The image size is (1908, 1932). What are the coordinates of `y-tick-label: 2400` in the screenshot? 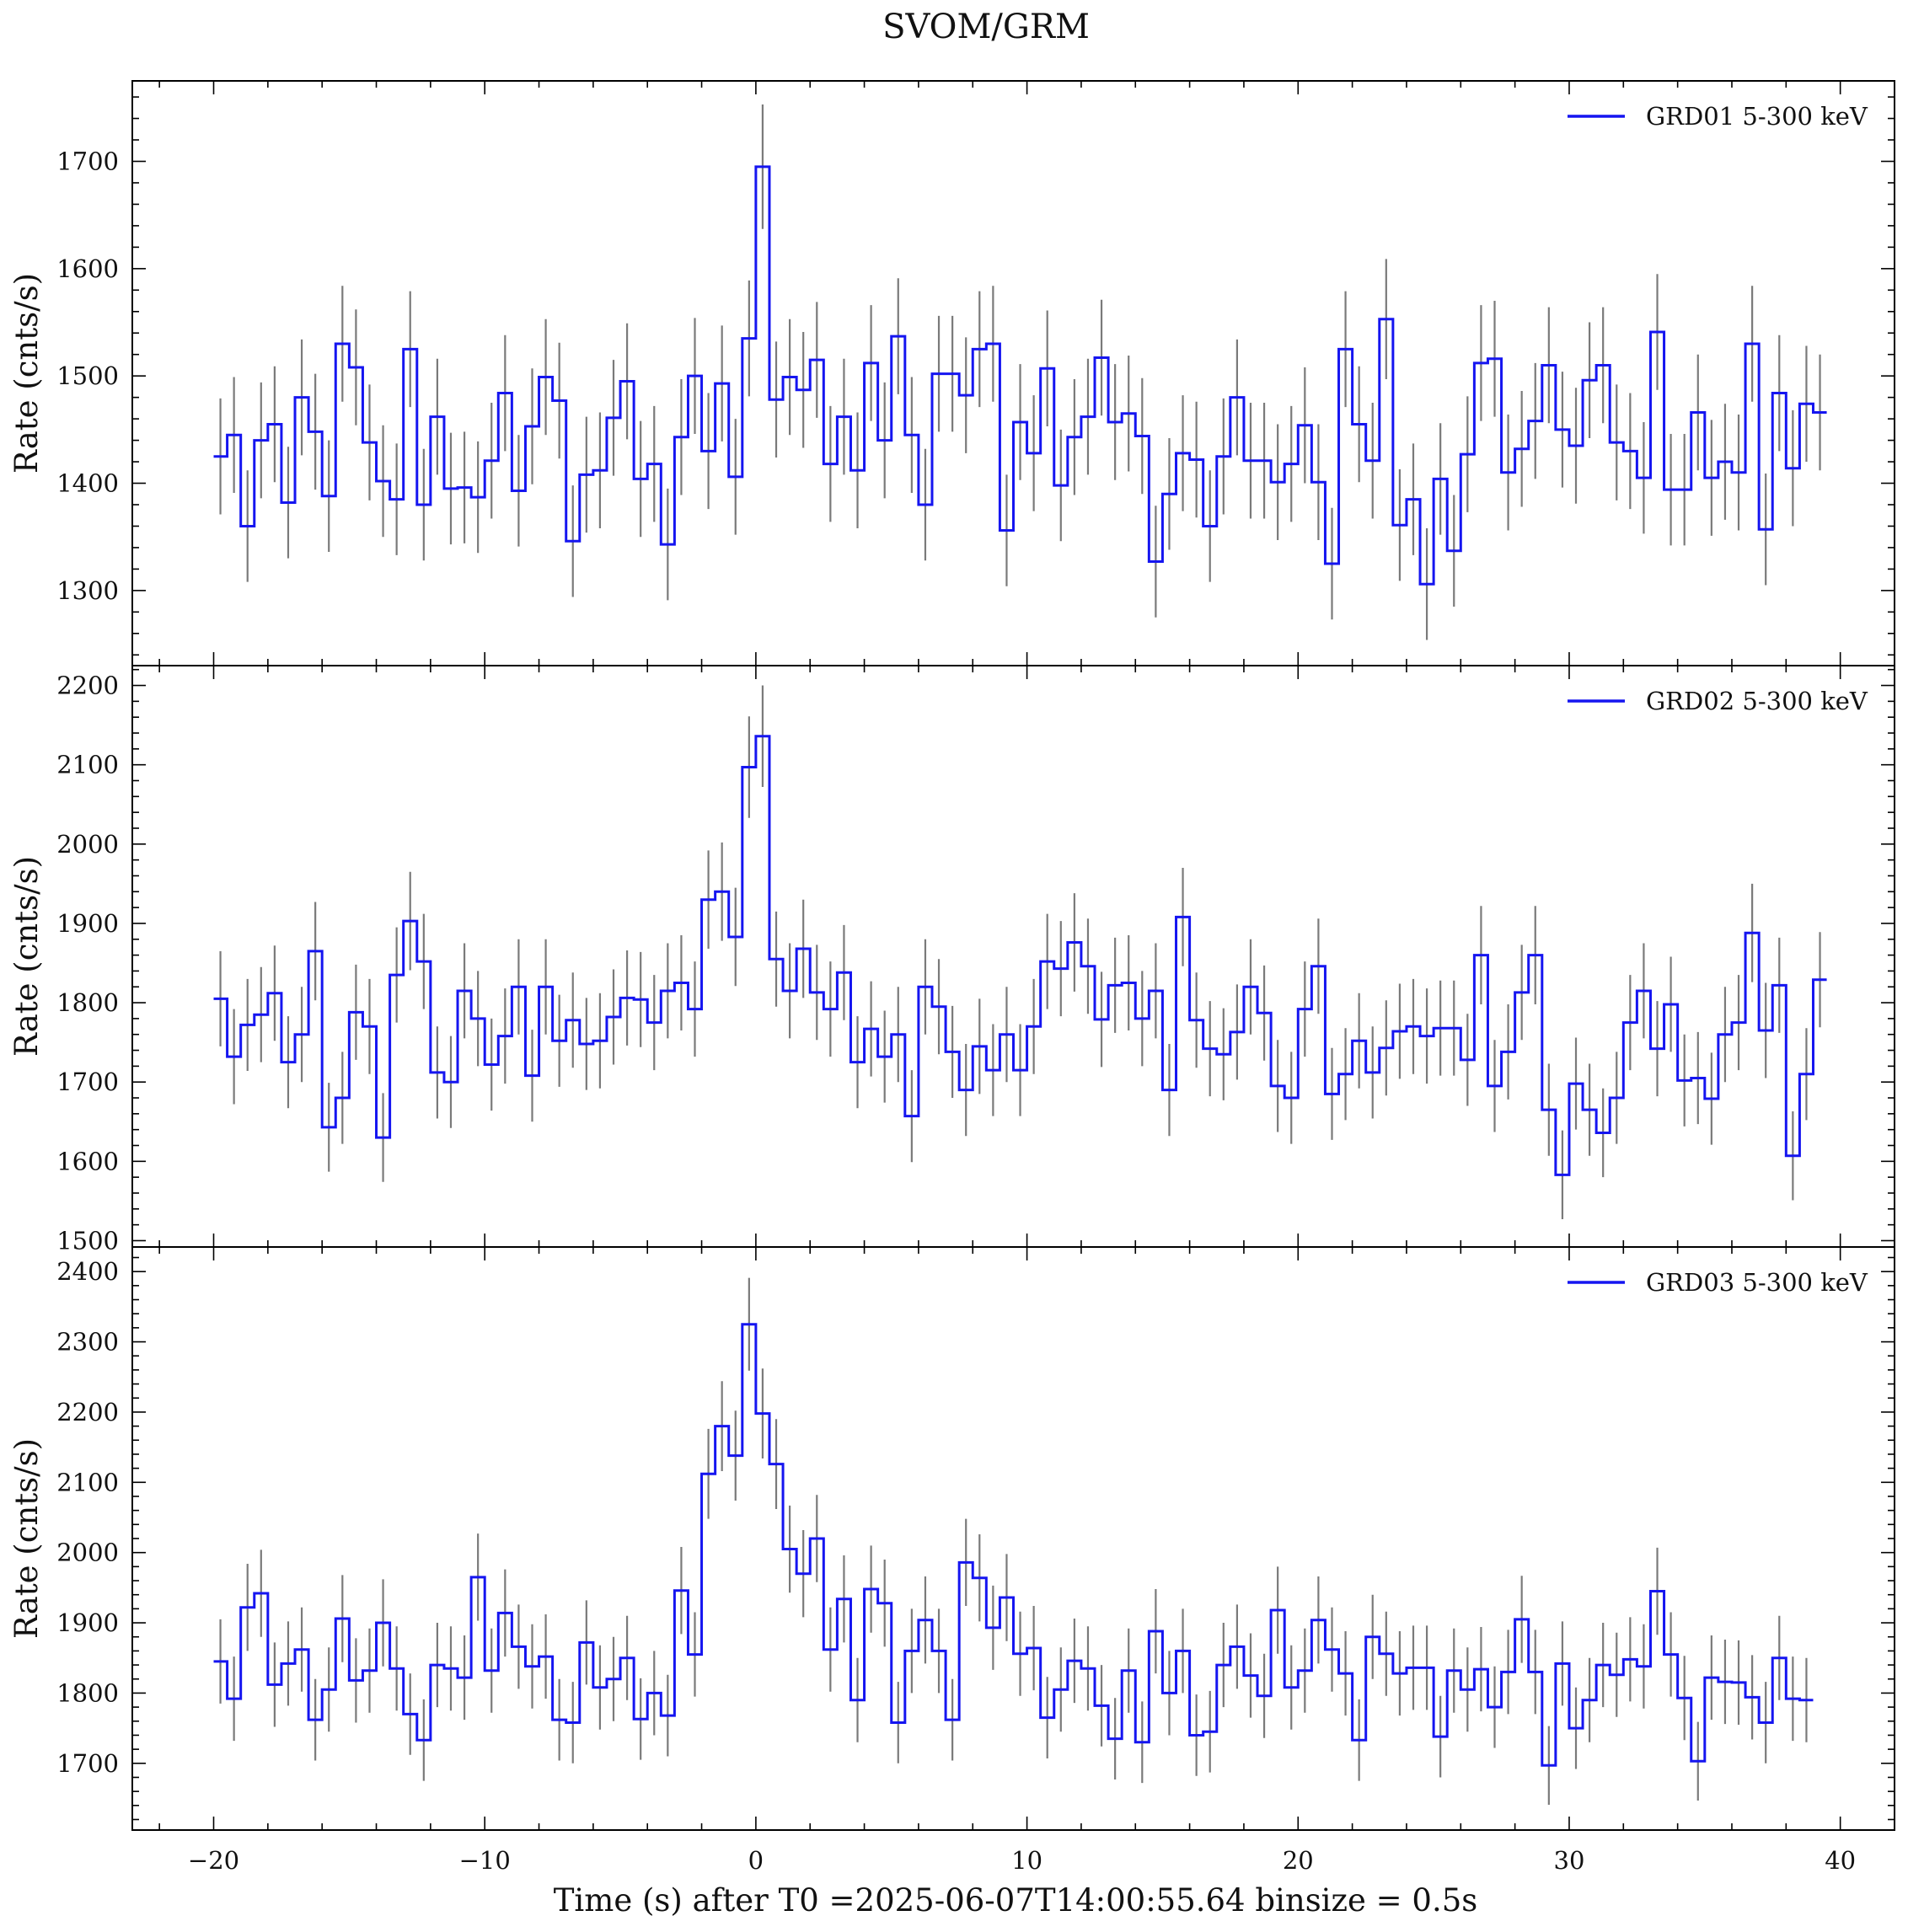 It's located at (87, 1271).